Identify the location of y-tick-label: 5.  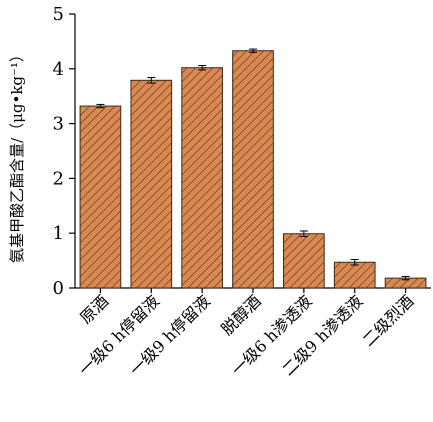
(58, 14).